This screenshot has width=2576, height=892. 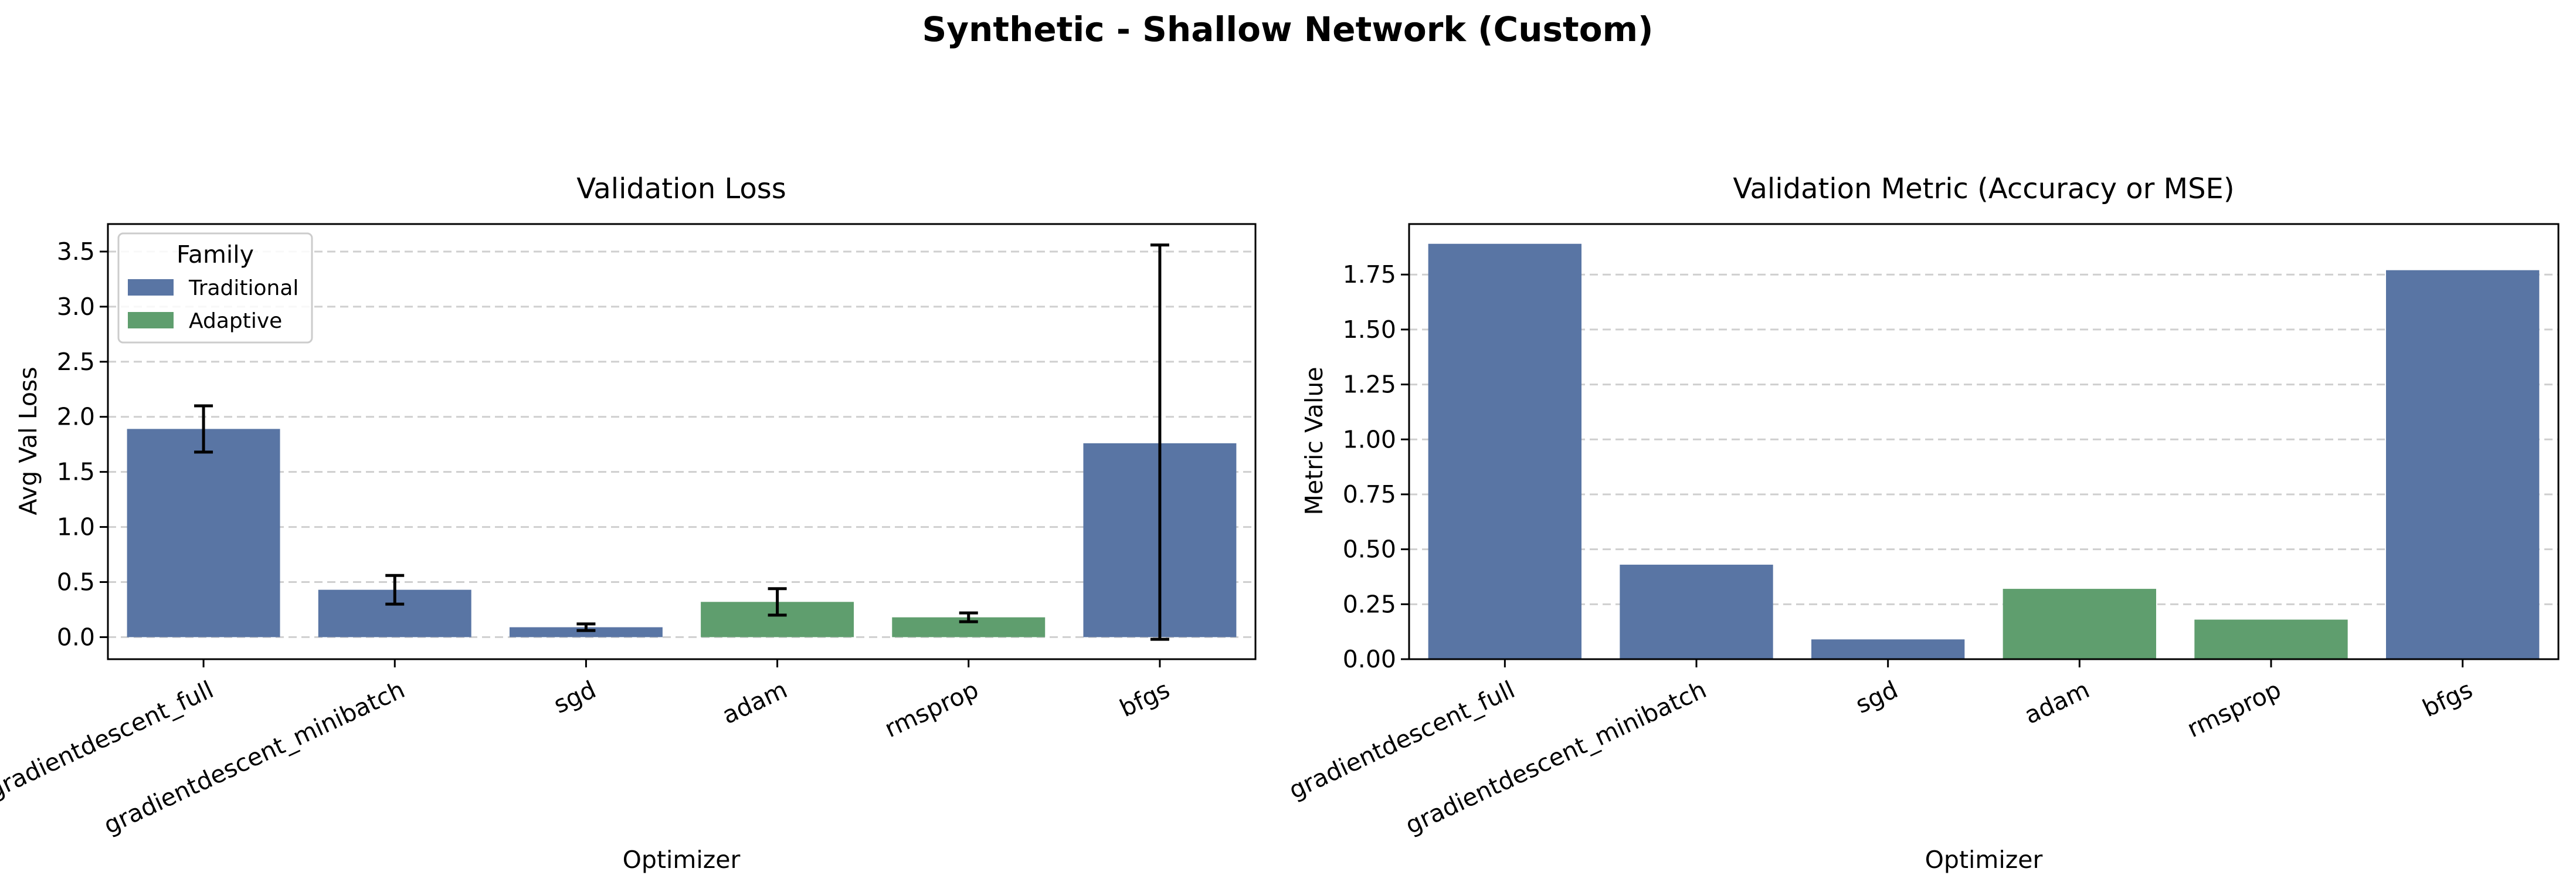 What do you see at coordinates (235, 321) in the screenshot?
I see `legend-label-adaptive: Adaptive` at bounding box center [235, 321].